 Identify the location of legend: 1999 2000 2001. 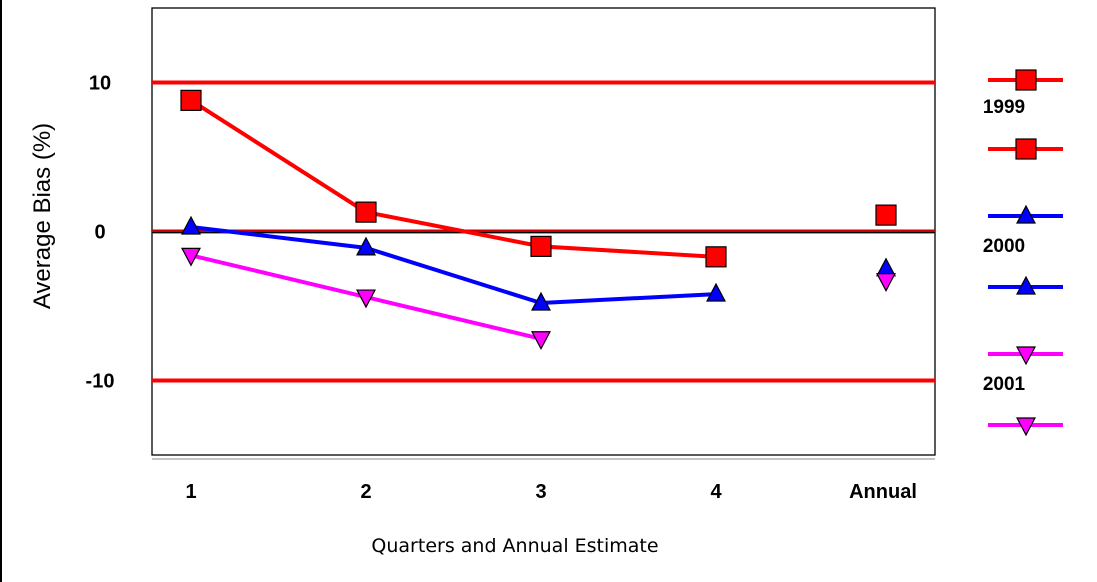
(1023, 253).